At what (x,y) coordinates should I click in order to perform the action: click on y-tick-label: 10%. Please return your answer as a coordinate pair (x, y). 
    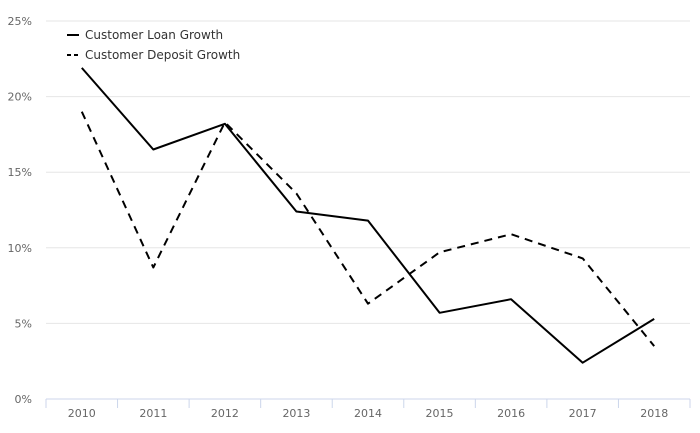
    Looking at the image, I should click on (20, 248).